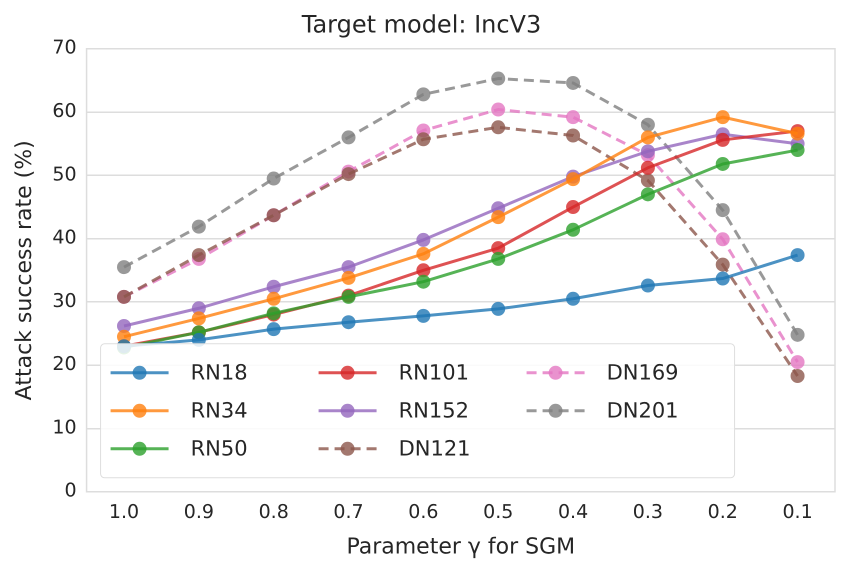  What do you see at coordinates (64, 364) in the screenshot?
I see `y-tick-label: 20` at bounding box center [64, 364].